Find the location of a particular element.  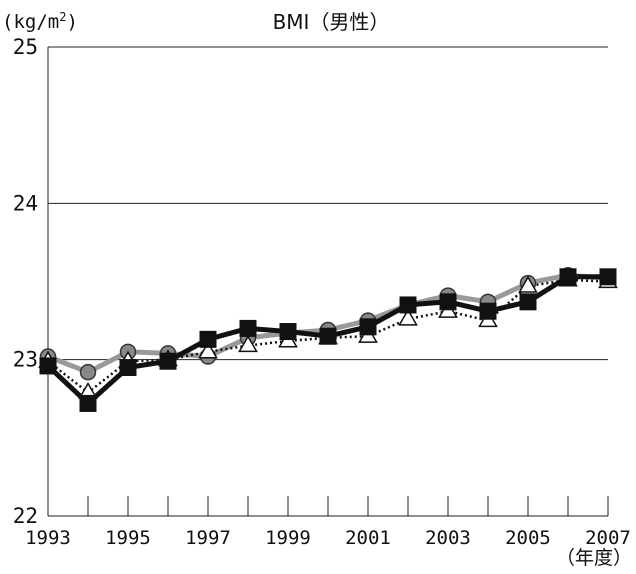

x-tick-label: 1995 is located at coordinates (128, 538).